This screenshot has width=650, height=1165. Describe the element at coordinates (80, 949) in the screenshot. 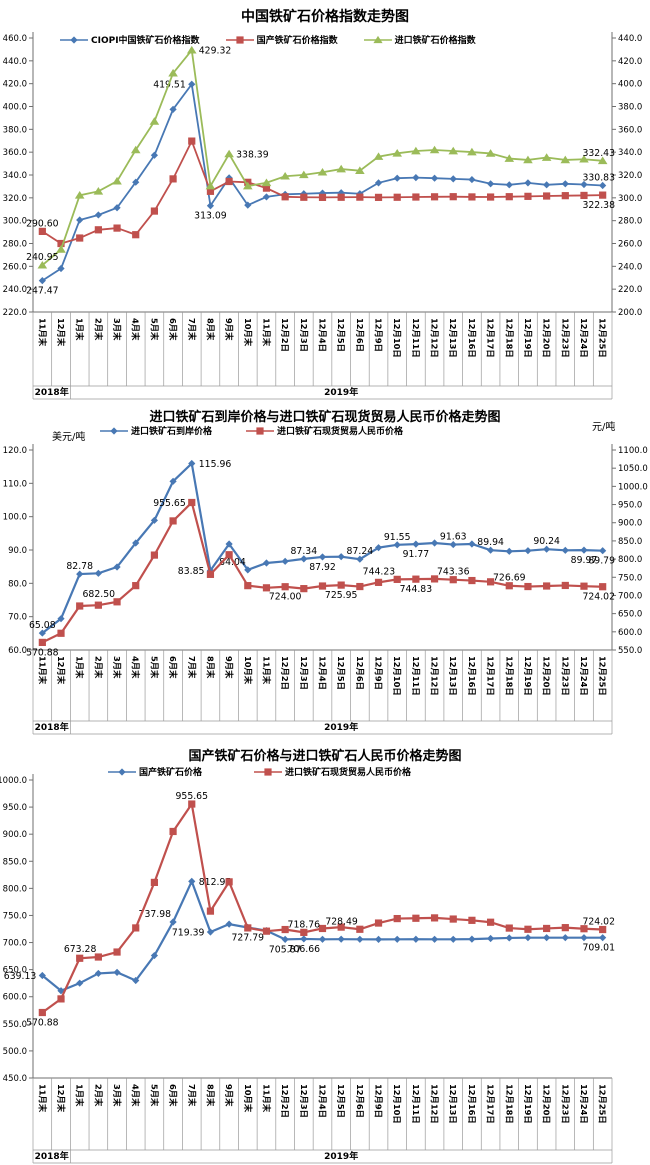

I see `svg-text: 673.28` at that location.